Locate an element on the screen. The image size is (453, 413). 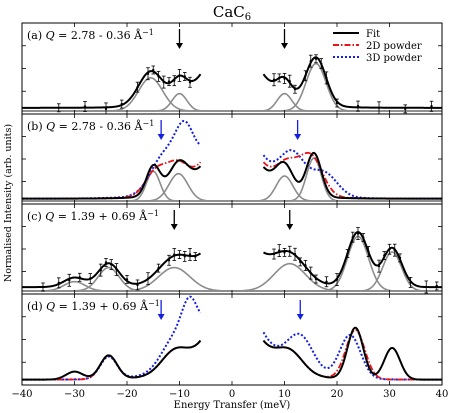
panel-label: (d) Q = 1.39 + 0.69 Å−1 is located at coordinates (93, 306).